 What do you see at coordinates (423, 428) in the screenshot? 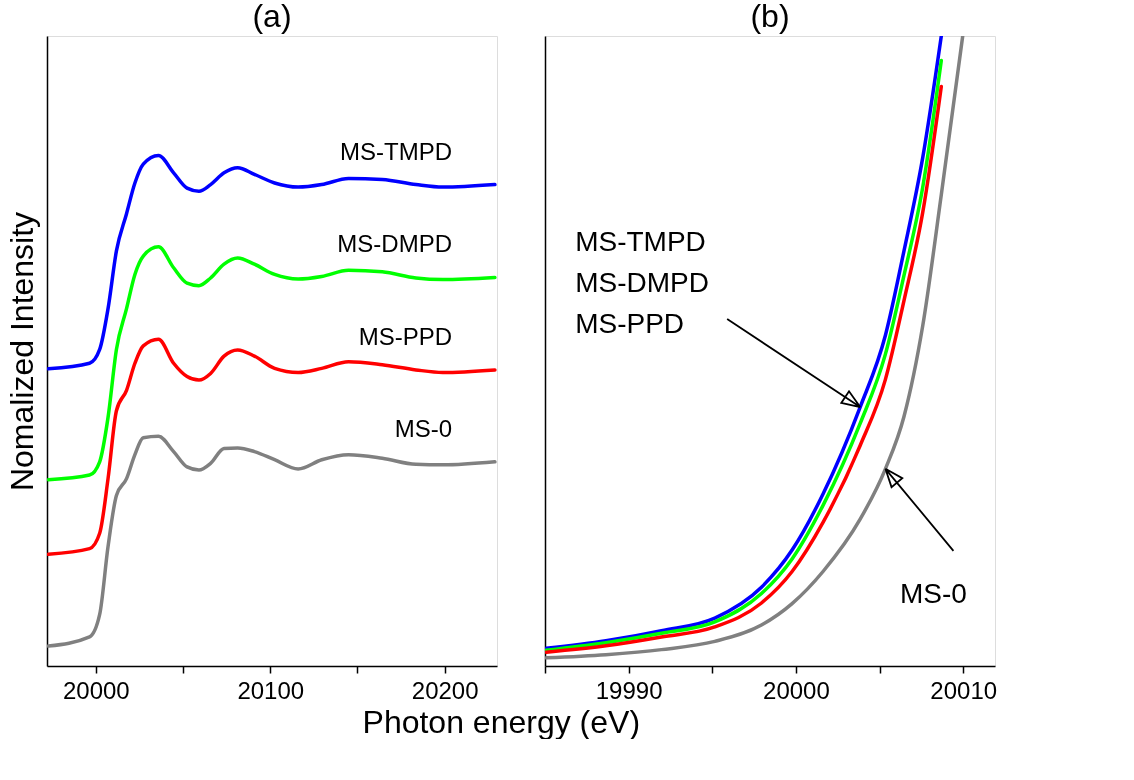
I see `series-label: MS-0` at bounding box center [423, 428].